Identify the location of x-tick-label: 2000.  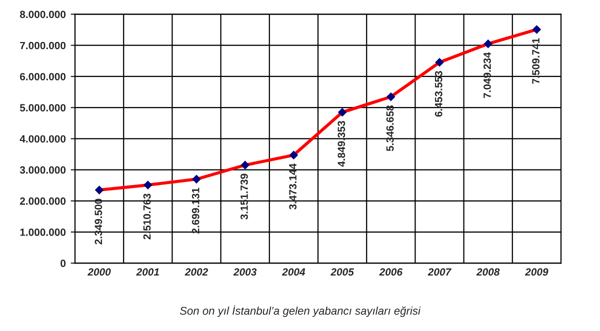
(99, 272).